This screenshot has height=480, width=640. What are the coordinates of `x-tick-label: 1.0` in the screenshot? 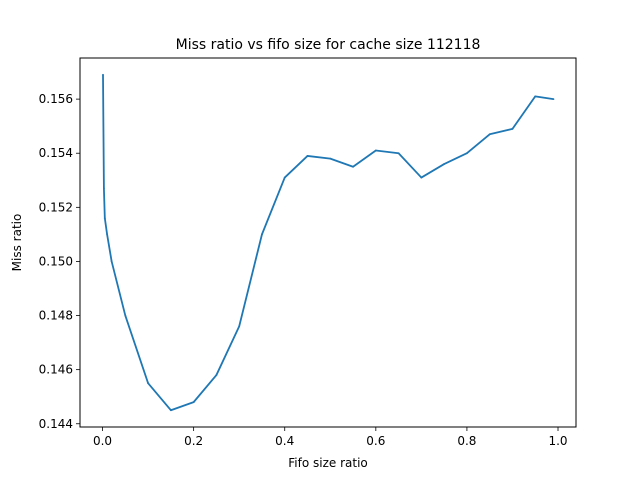 It's located at (557, 441).